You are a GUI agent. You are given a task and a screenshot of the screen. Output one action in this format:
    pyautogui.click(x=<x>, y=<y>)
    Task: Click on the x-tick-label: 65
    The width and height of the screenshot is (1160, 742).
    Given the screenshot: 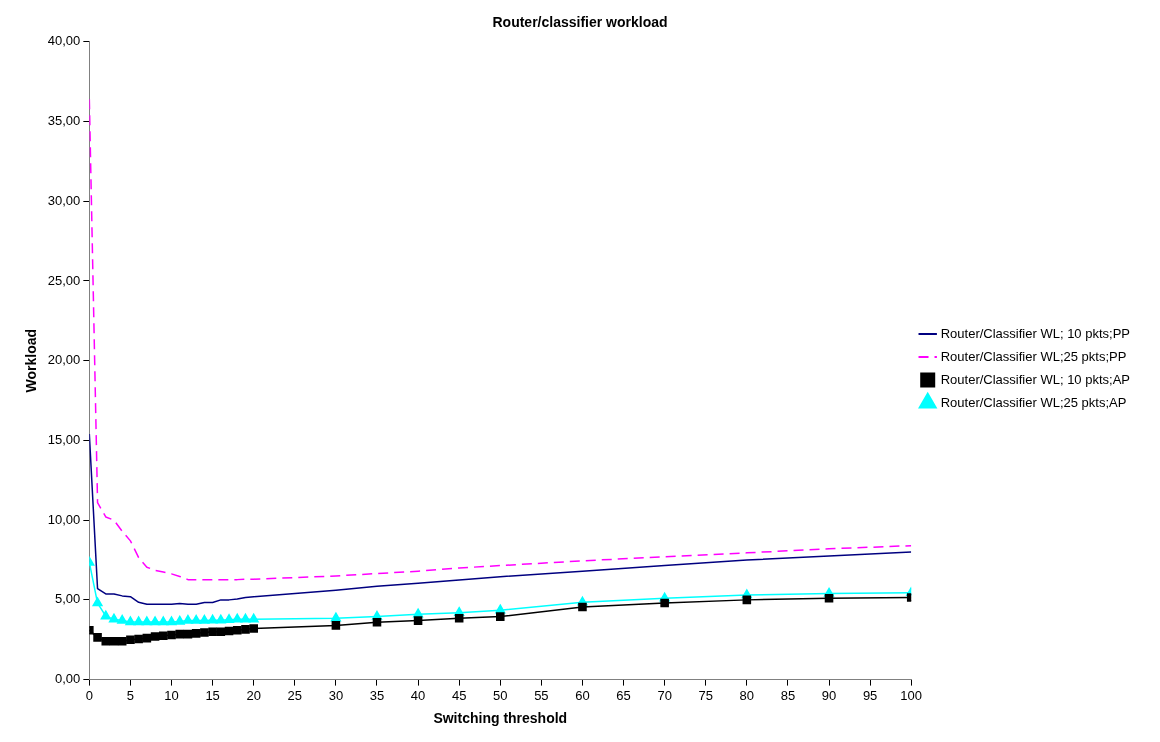 What is the action you would take?
    pyautogui.click(x=623, y=695)
    